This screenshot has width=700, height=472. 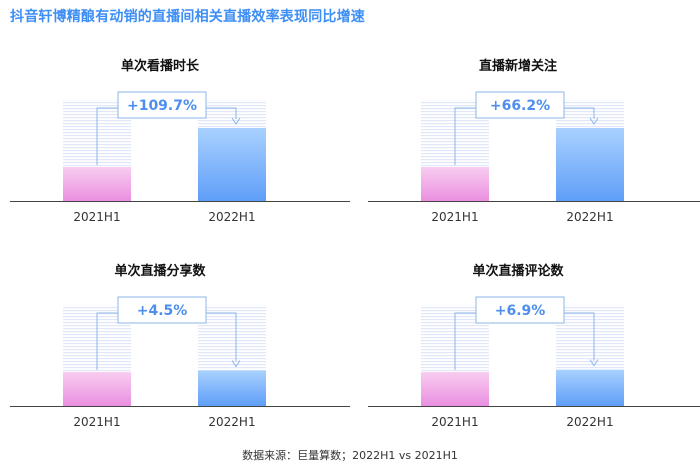 I want to click on chart-title: 单次直播评论数, so click(x=518, y=271).